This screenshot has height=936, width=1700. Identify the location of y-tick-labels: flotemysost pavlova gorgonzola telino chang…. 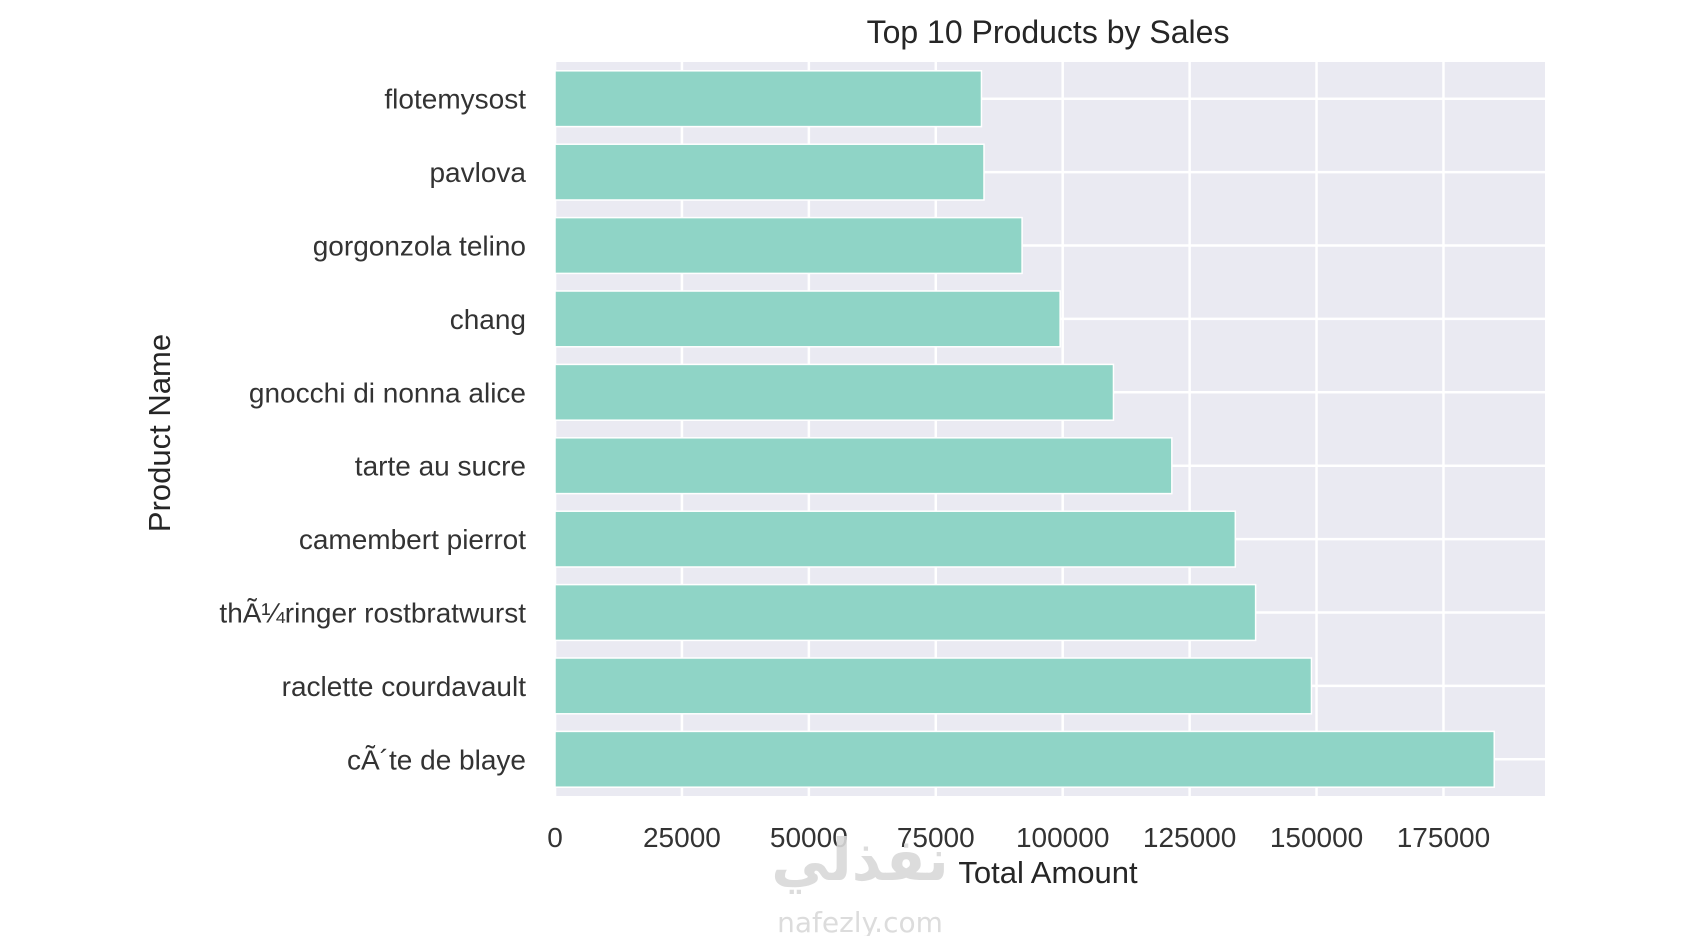
(372, 430).